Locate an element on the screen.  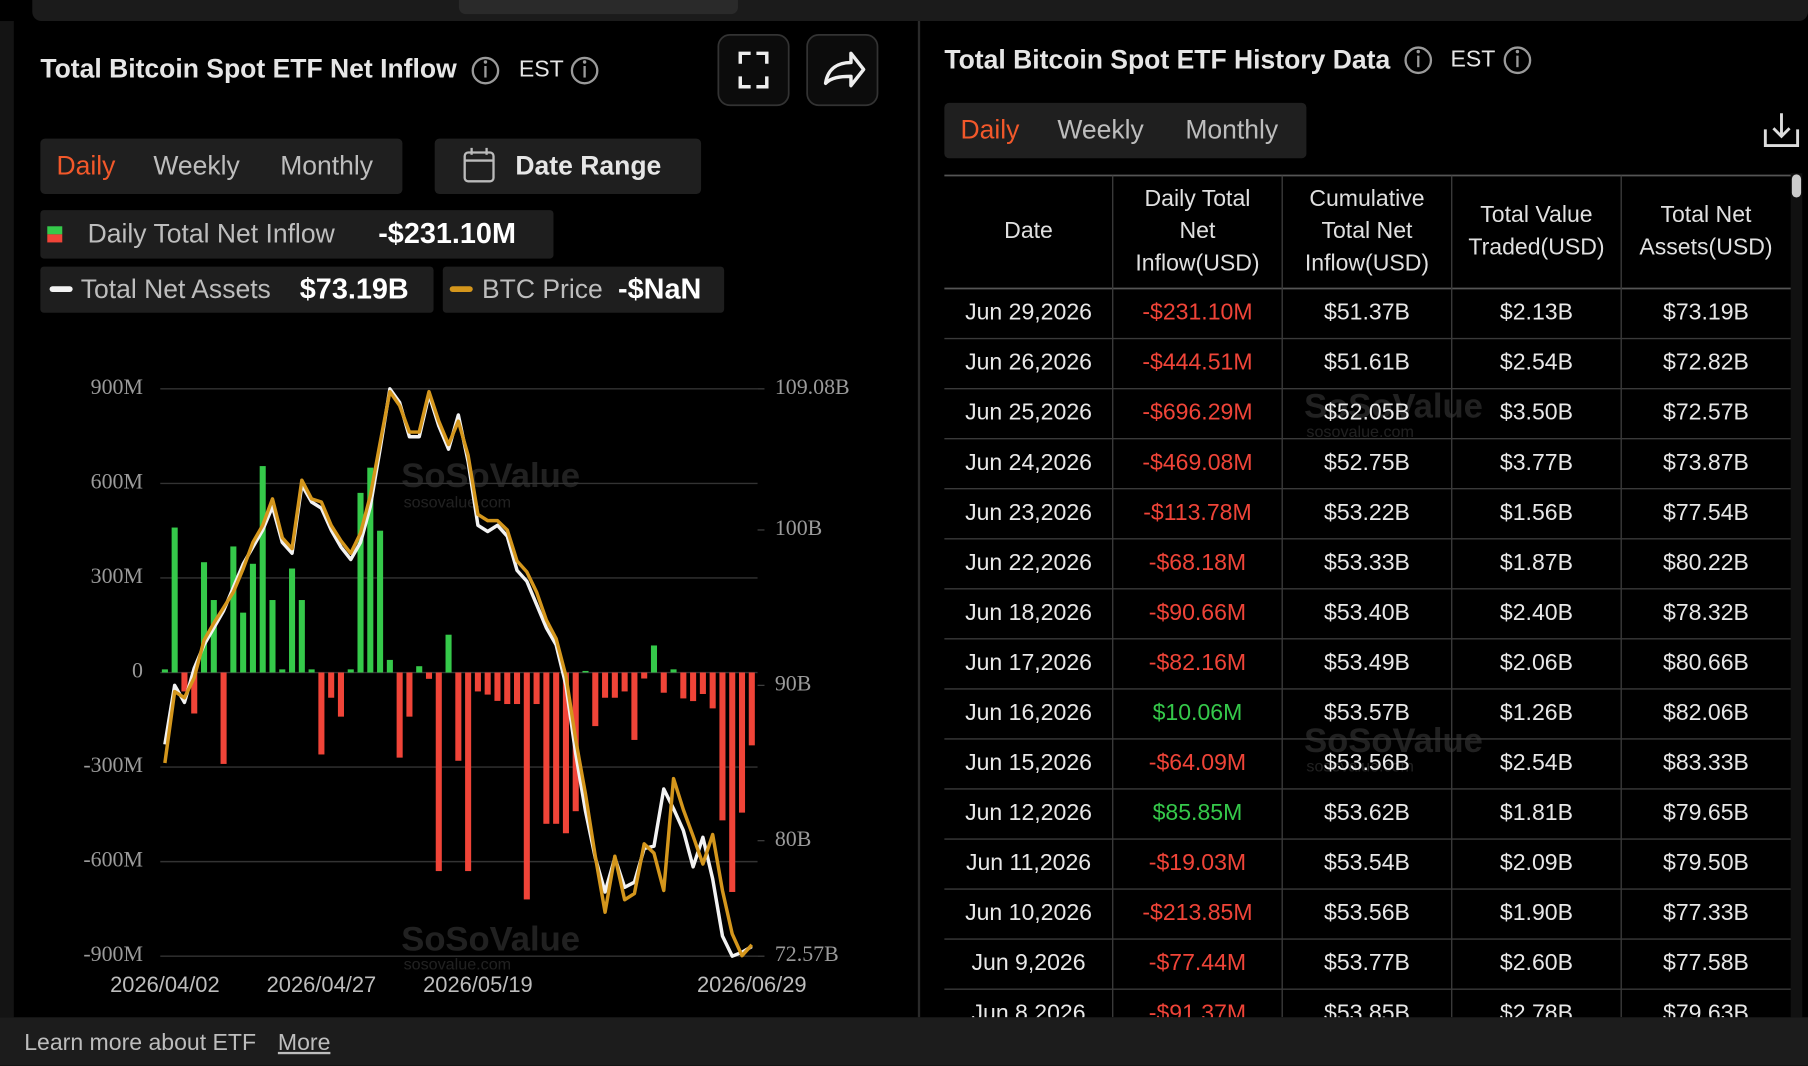
y-tick-label: 300M is located at coordinates (117, 575).